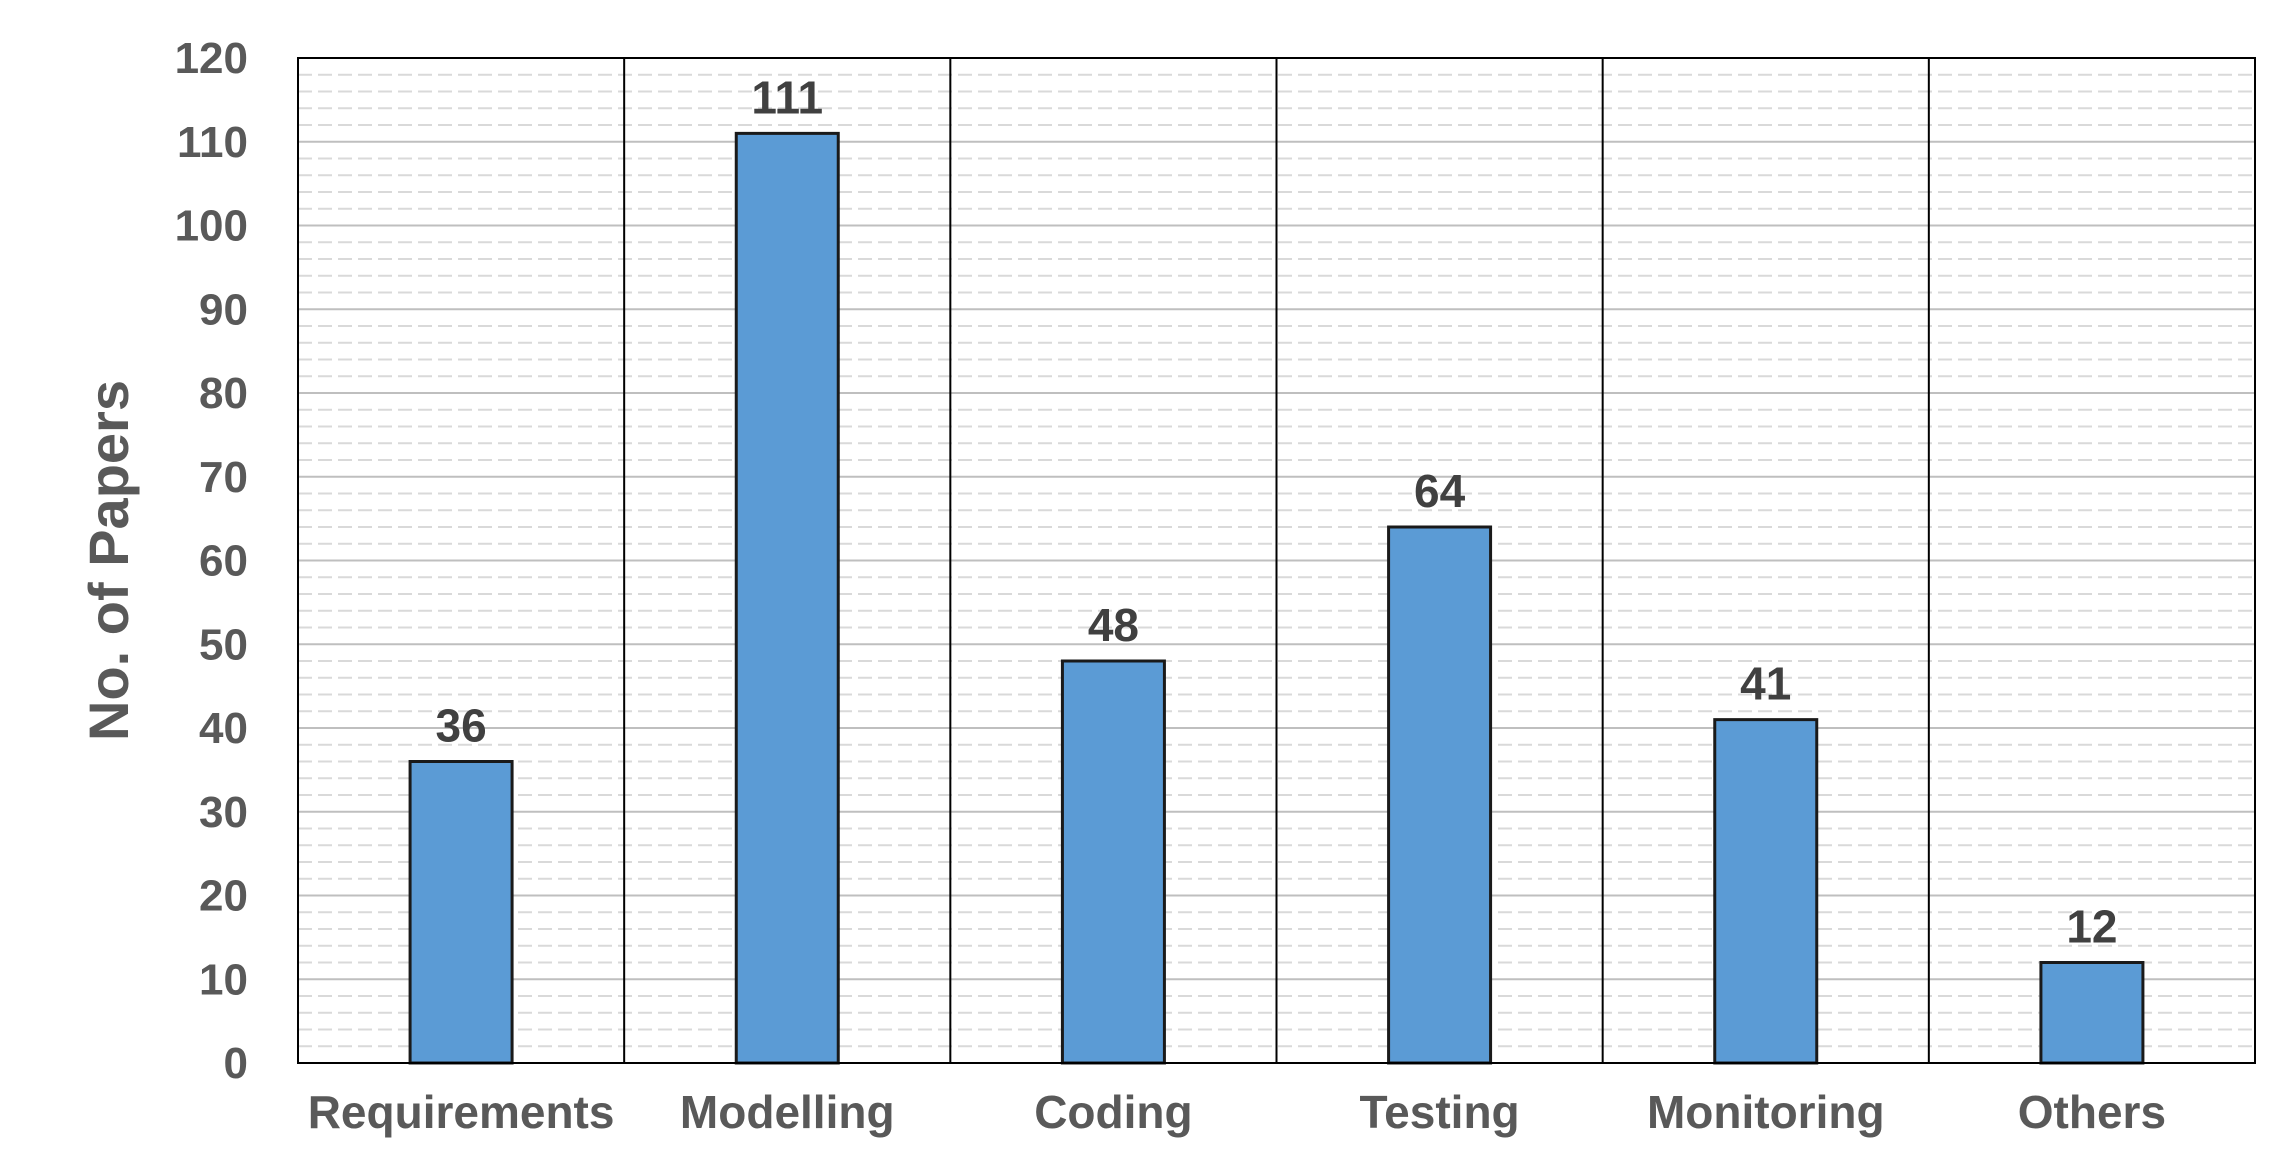  I want to click on x-tick-label-monitoring: Monitoring, so click(1766, 1112).